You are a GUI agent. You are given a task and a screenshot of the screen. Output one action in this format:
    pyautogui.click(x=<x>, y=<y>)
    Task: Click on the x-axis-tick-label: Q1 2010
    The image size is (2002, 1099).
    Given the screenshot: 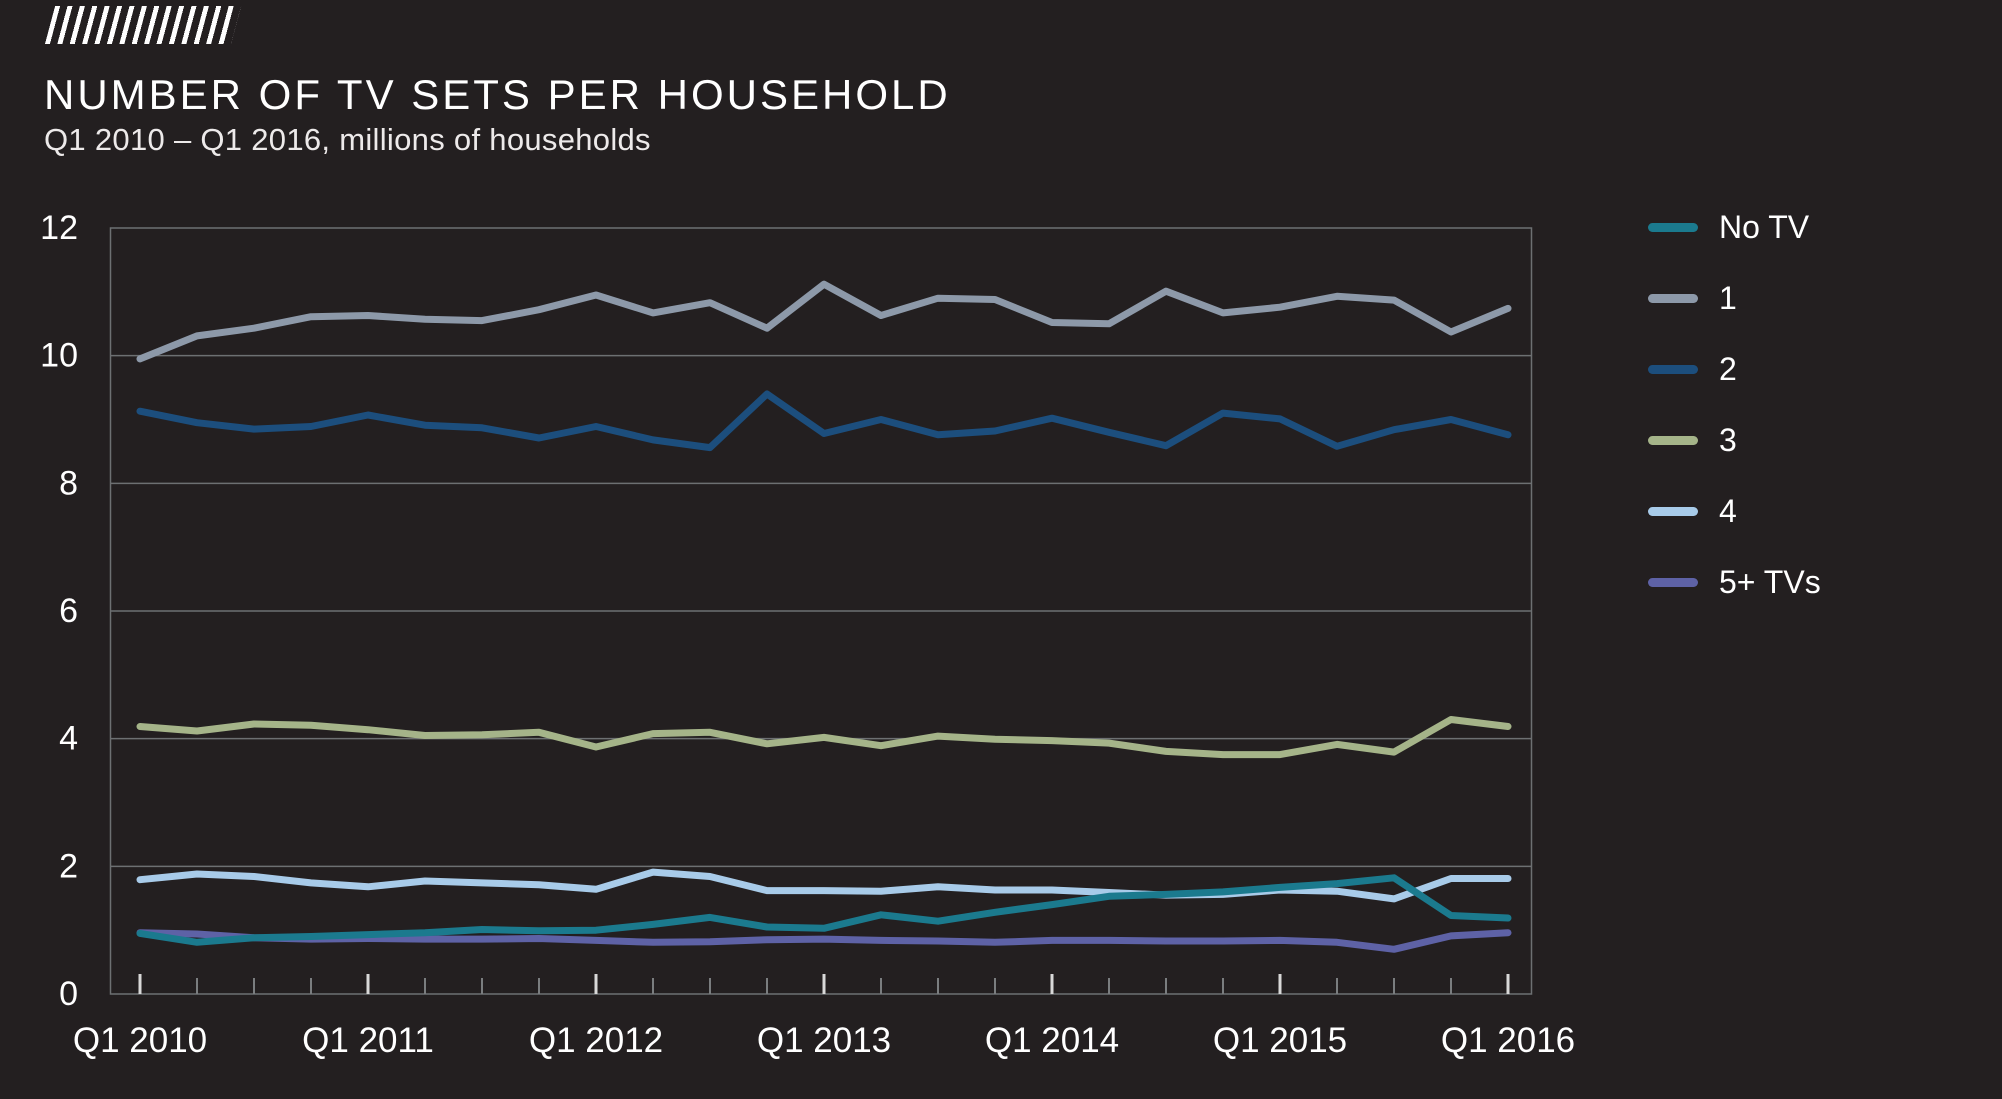 What is the action you would take?
    pyautogui.click(x=140, y=1040)
    